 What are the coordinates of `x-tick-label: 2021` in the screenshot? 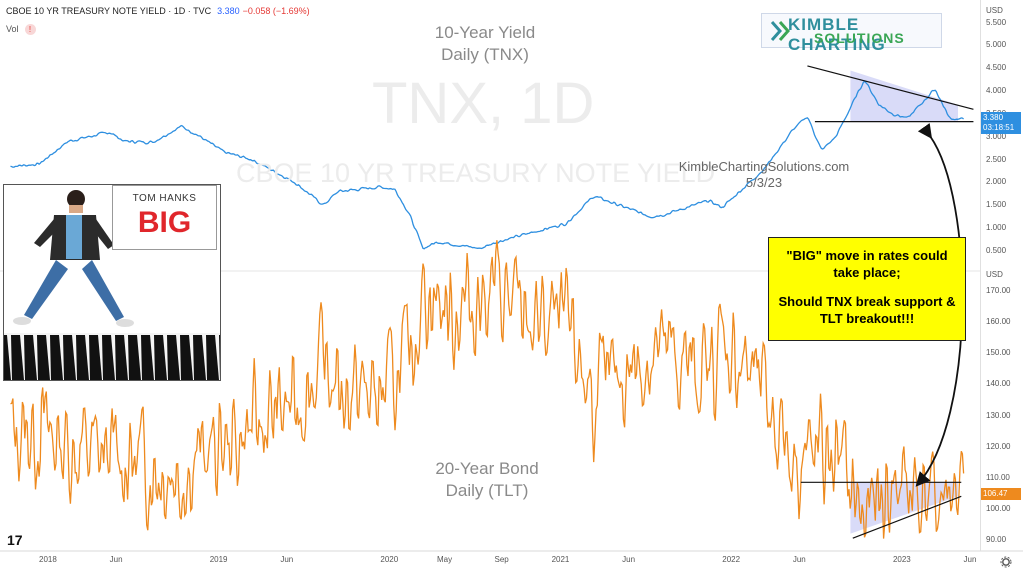 It's located at (560, 559).